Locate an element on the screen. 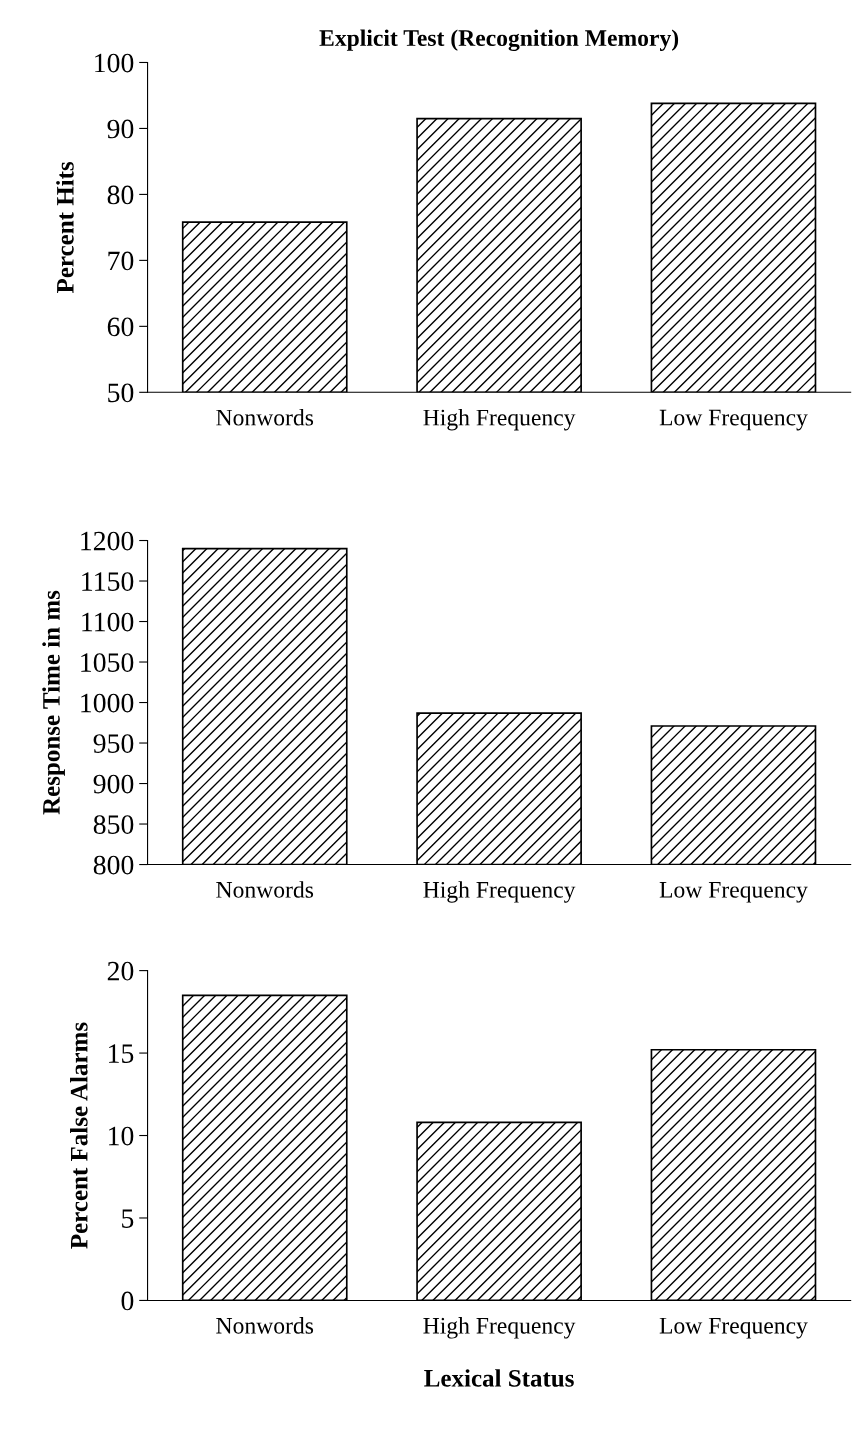 The width and height of the screenshot is (868, 1453). y-axis-title: Response Time in ms is located at coordinates (53, 702).